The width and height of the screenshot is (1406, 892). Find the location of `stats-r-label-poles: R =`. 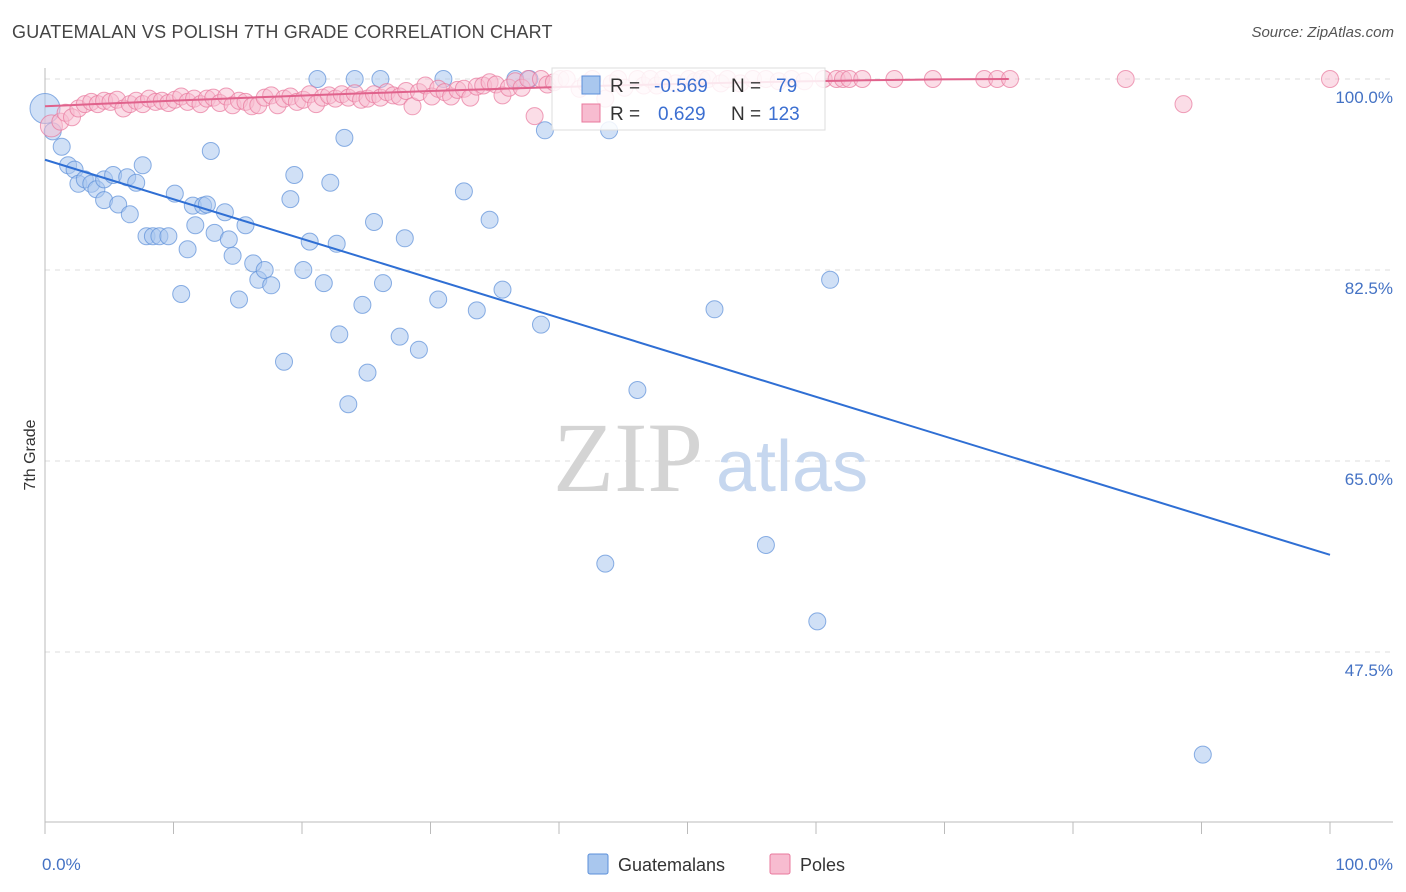

stats-r-label-poles: R = is located at coordinates (625, 114).